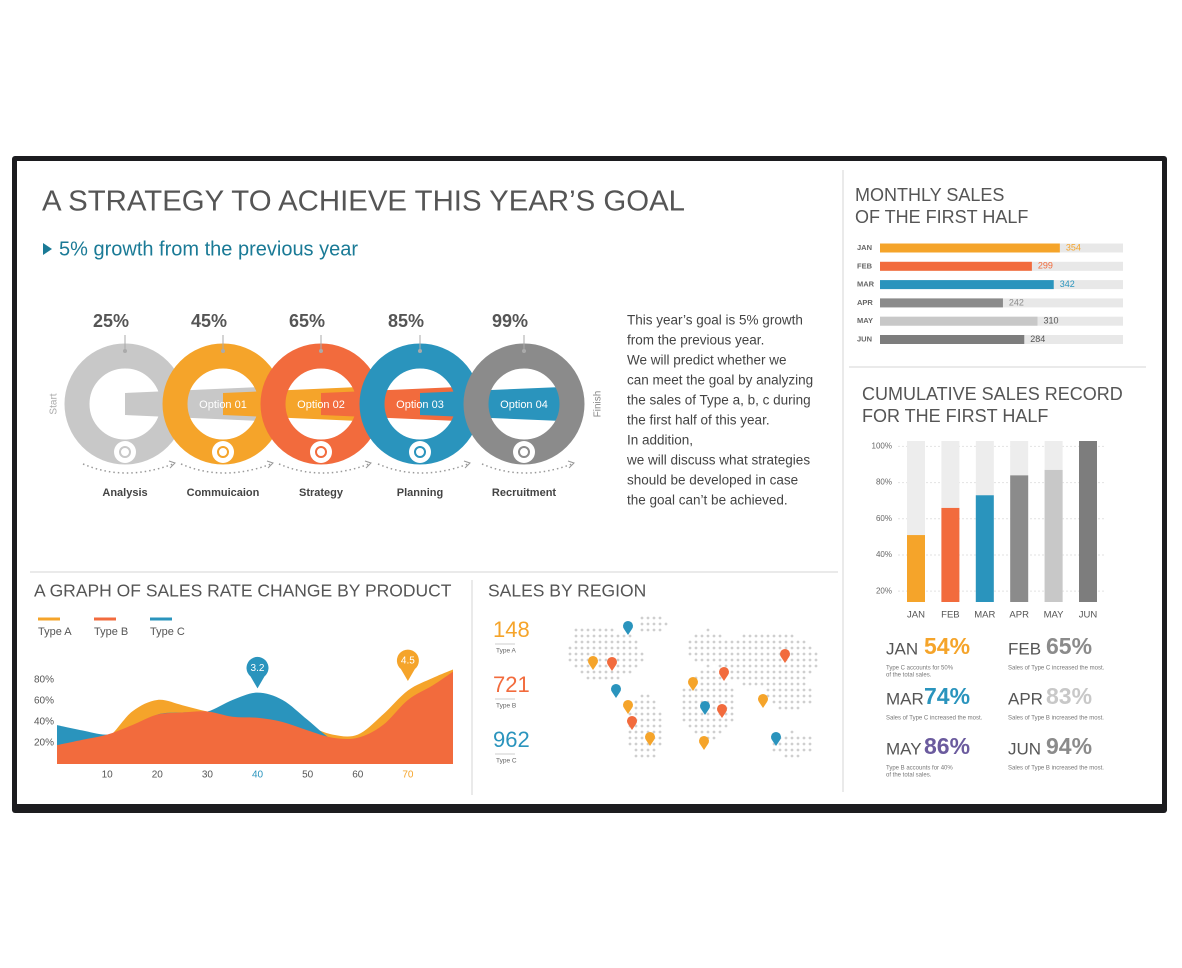  I want to click on region-label: Type B, so click(506, 706).